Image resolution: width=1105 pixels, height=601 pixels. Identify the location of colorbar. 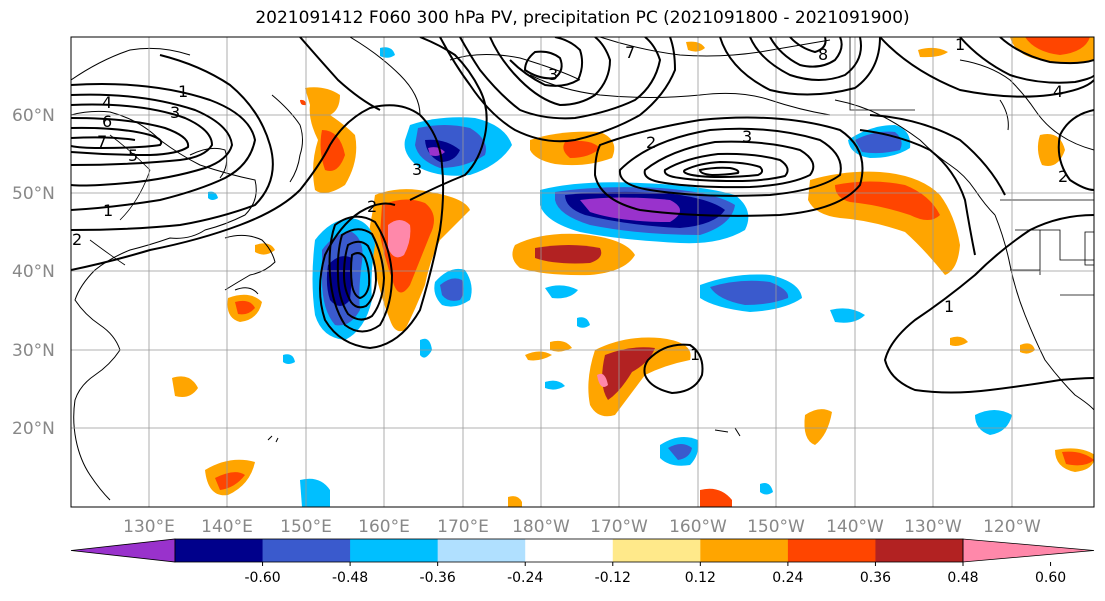
(582, 550).